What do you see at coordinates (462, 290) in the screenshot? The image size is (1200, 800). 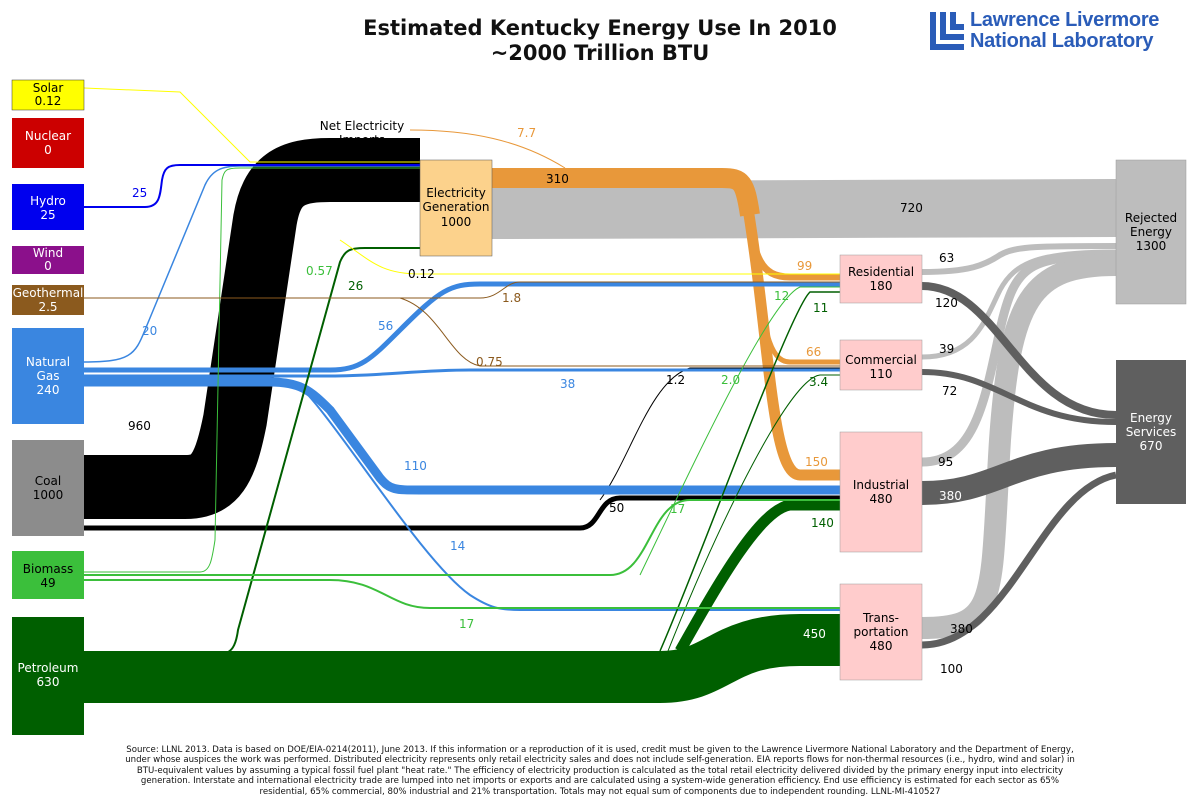 I see `flow-geothermal-to-residential` at bounding box center [462, 290].